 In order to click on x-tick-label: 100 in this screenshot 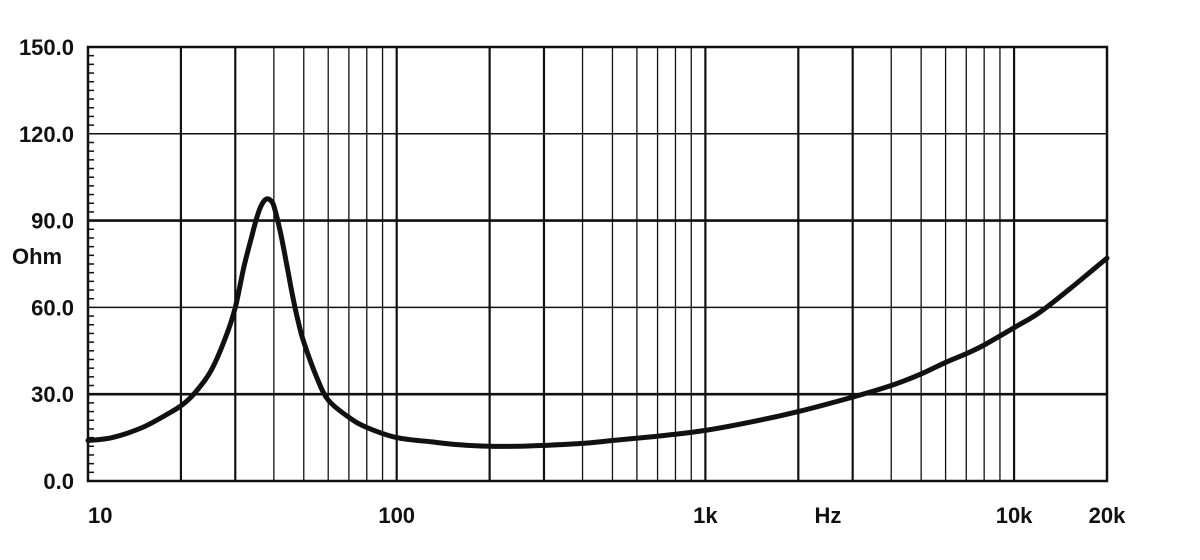, I will do `click(396, 515)`.